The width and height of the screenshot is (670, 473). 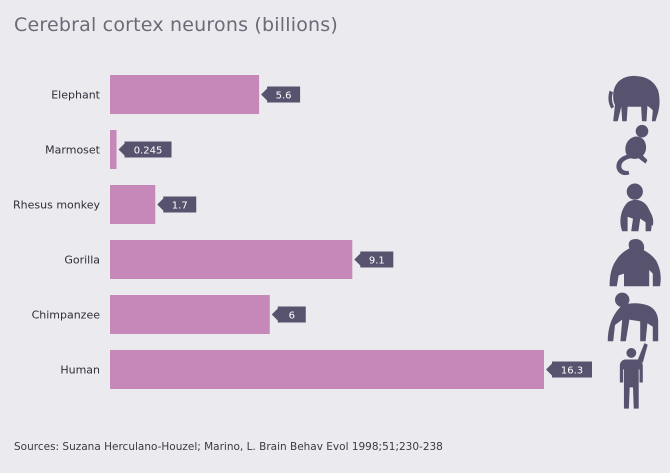 I want to click on category-label: Elephant, so click(x=75, y=95).